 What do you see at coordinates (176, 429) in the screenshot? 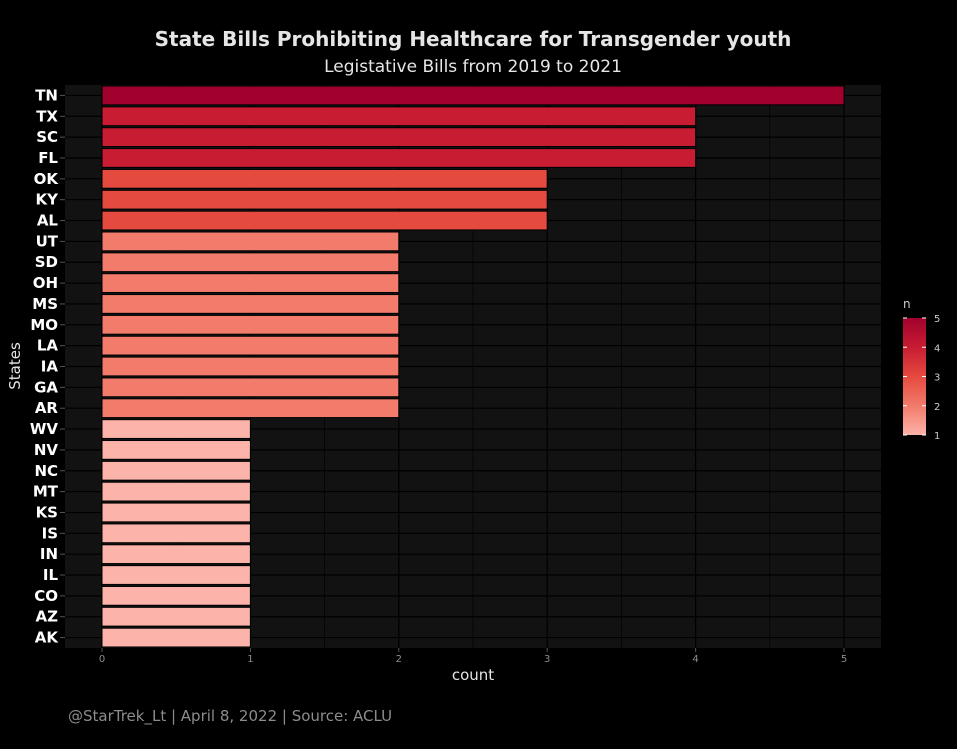
I see `bar-wv` at bounding box center [176, 429].